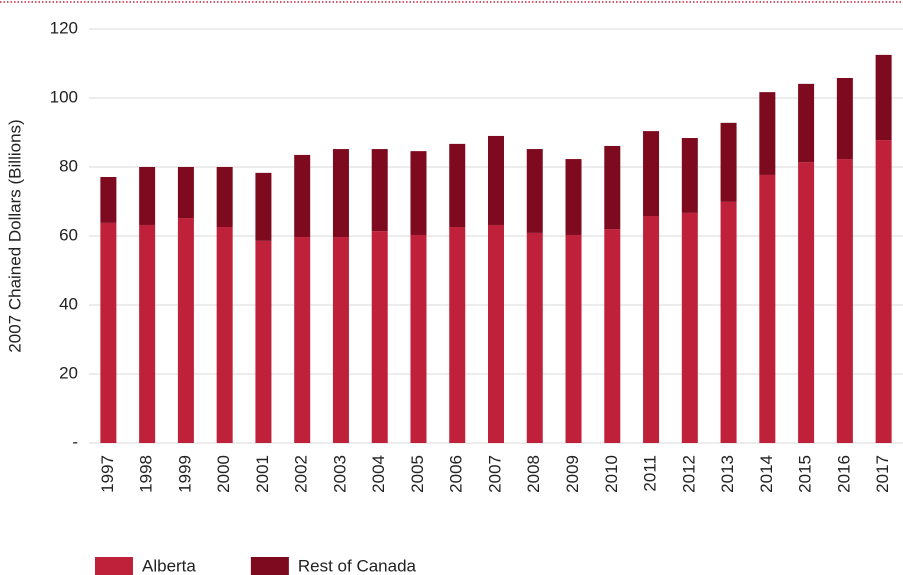 This screenshot has width=903, height=575. What do you see at coordinates (146, 474) in the screenshot?
I see `x-tick-label: 1998` at bounding box center [146, 474].